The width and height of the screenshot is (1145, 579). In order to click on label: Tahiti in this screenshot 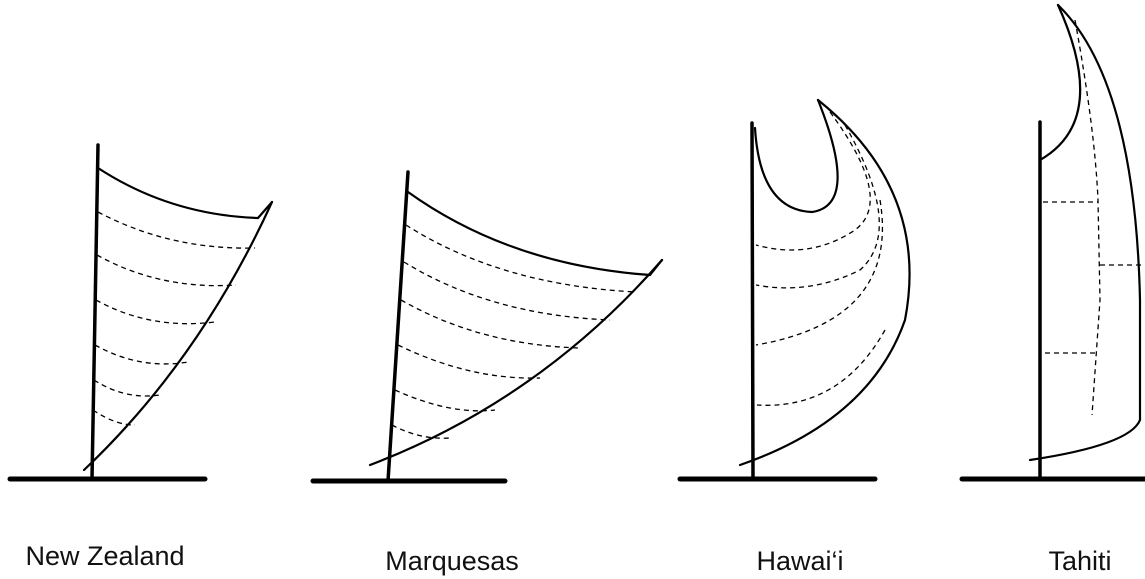, I will do `click(1079, 561)`.